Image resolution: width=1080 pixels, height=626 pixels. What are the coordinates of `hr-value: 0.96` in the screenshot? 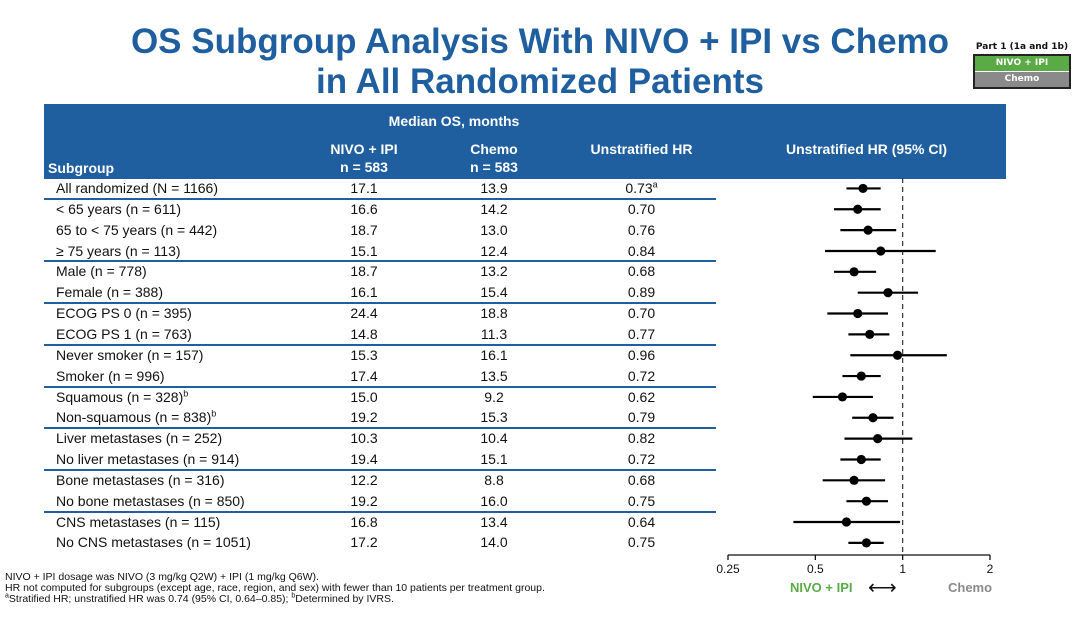 It's located at (641, 354).